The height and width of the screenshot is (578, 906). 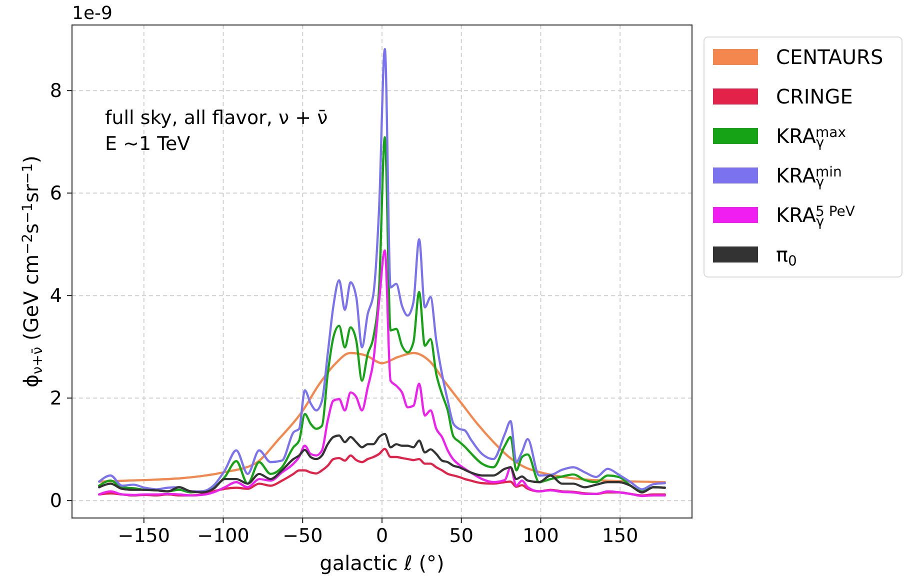 I want to click on x-tick-label: 50, so click(x=461, y=536).